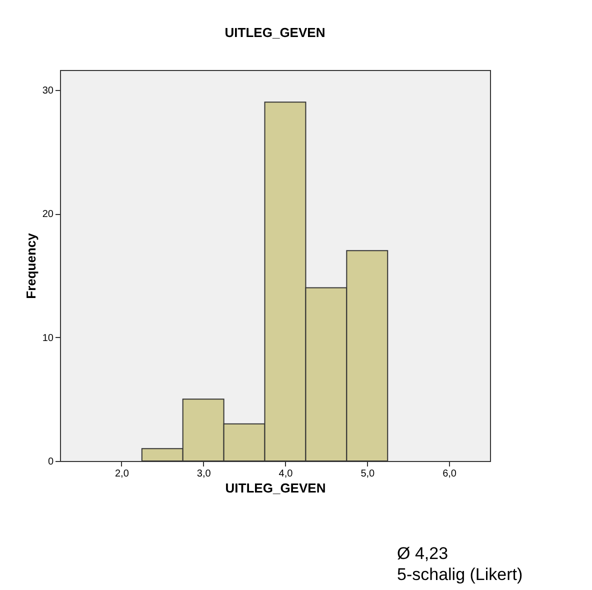  What do you see at coordinates (48, 214) in the screenshot?
I see `y-tick-label: 20` at bounding box center [48, 214].